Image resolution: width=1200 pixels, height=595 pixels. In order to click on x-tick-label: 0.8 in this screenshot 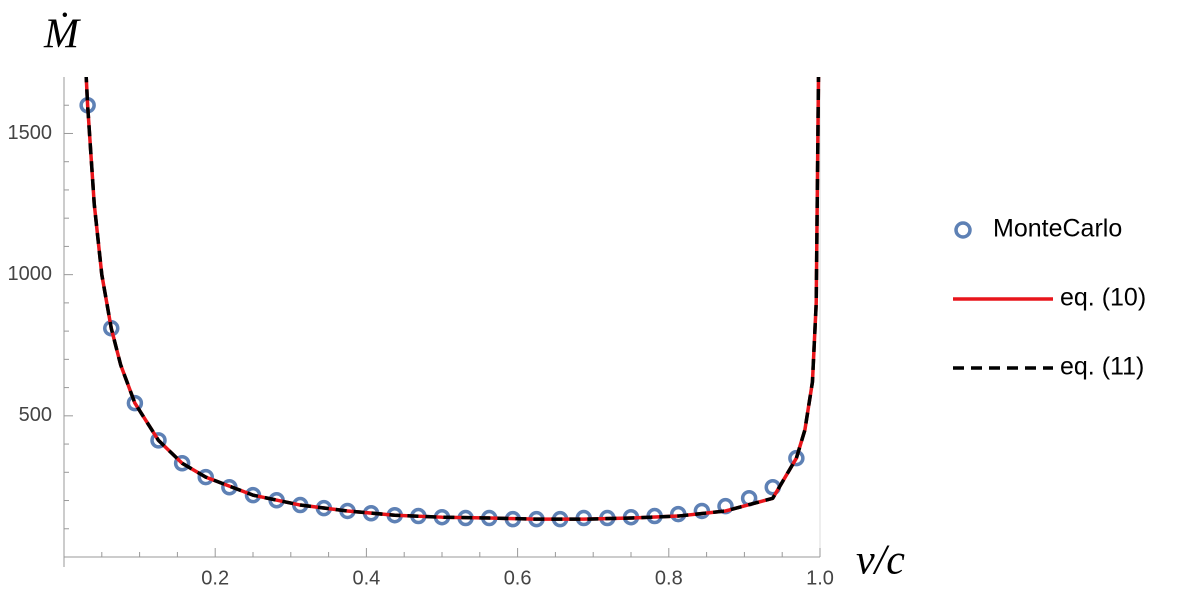, I will do `click(669, 578)`.